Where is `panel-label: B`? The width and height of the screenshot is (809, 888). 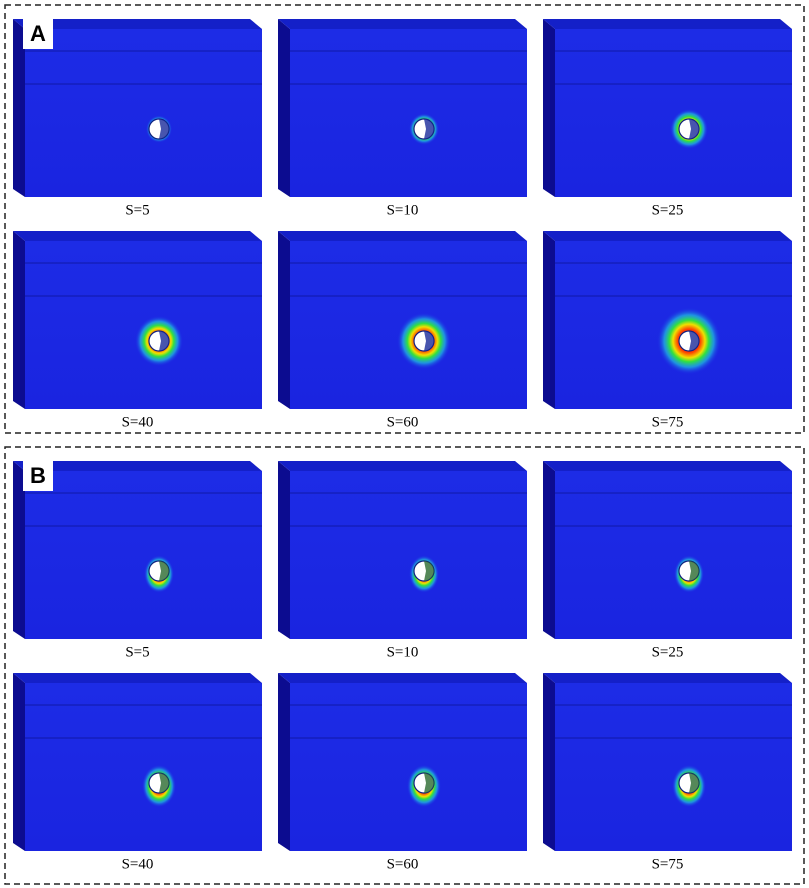 panel-label: B is located at coordinates (38, 475).